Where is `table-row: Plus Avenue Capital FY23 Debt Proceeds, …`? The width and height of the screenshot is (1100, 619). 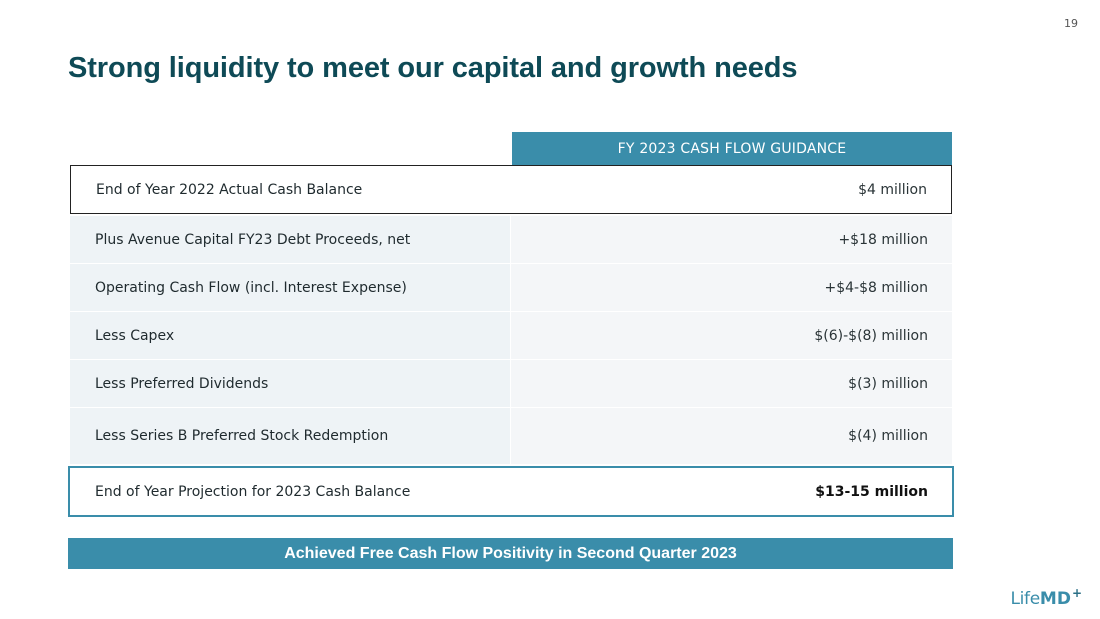
table-row: Plus Avenue Capital FY23 Debt Proceeds, … is located at coordinates (511, 239).